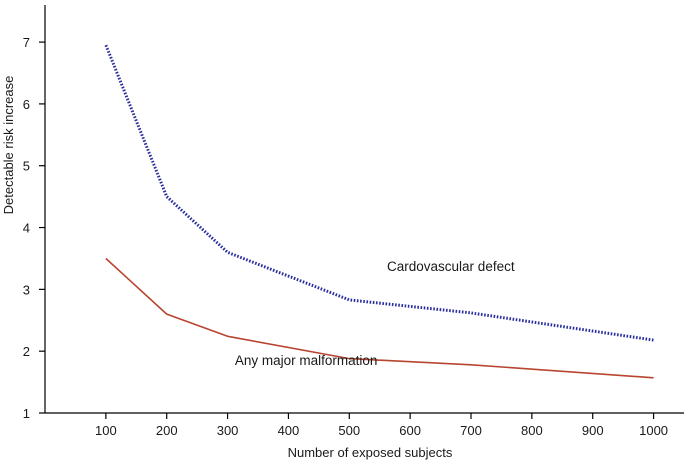  Describe the element at coordinates (471, 430) in the screenshot. I see `x-tick-label: 700` at that location.